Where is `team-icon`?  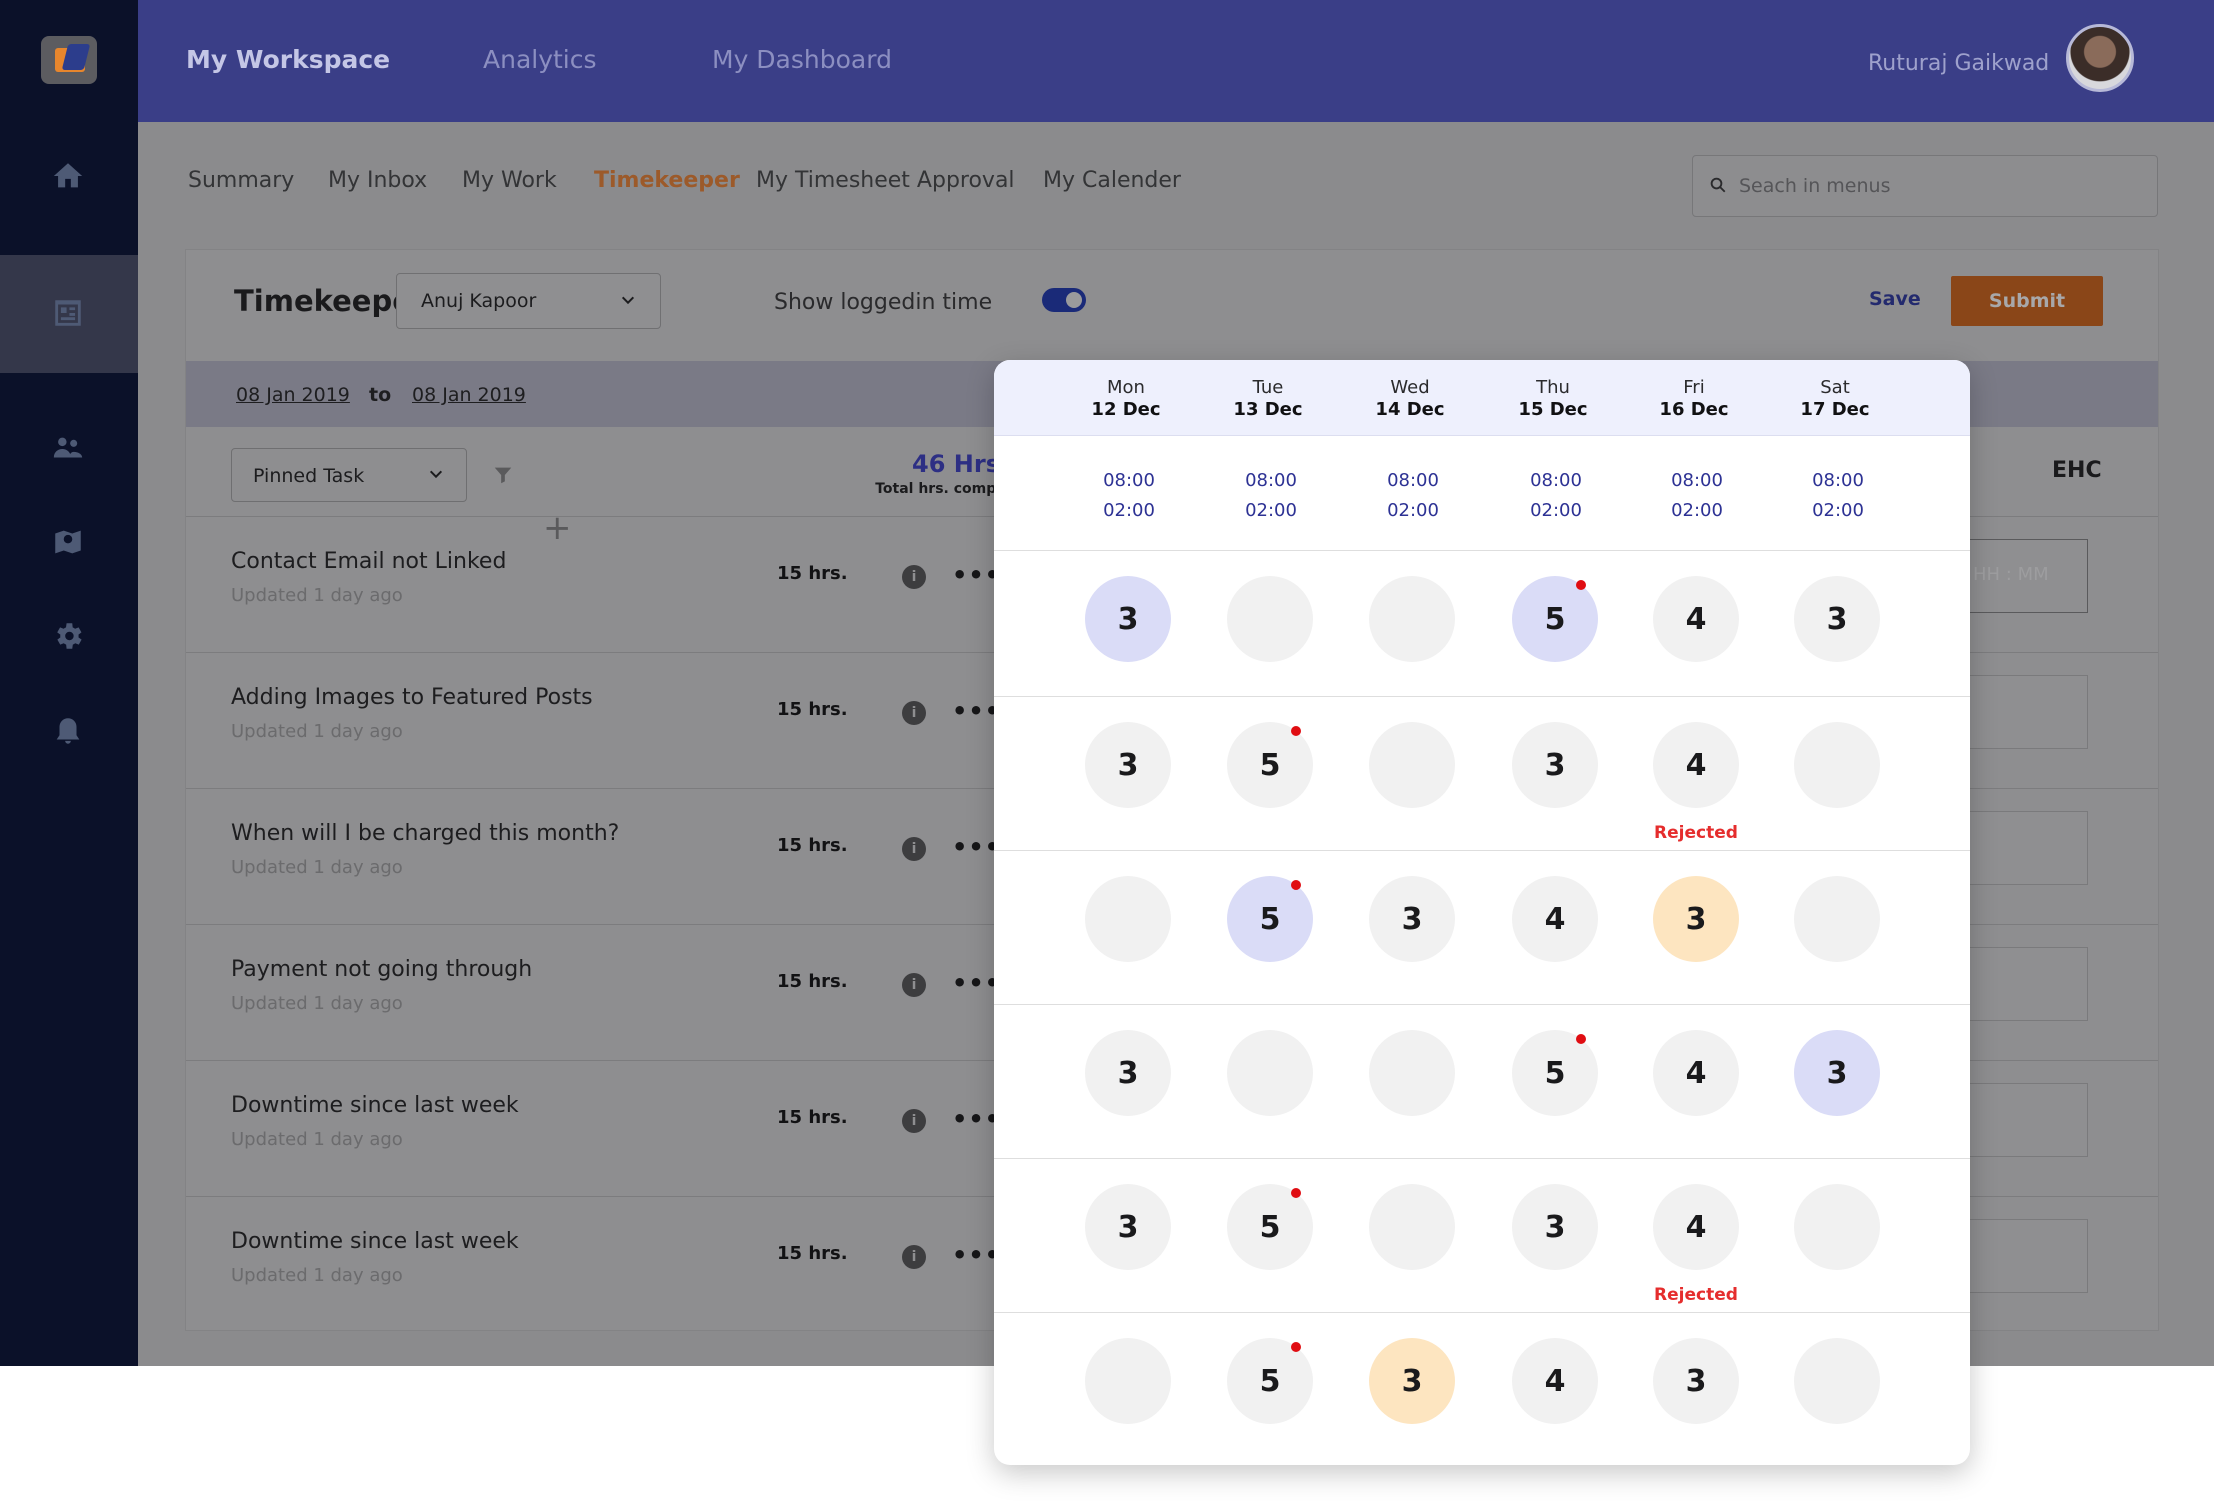
team-icon is located at coordinates (68, 449).